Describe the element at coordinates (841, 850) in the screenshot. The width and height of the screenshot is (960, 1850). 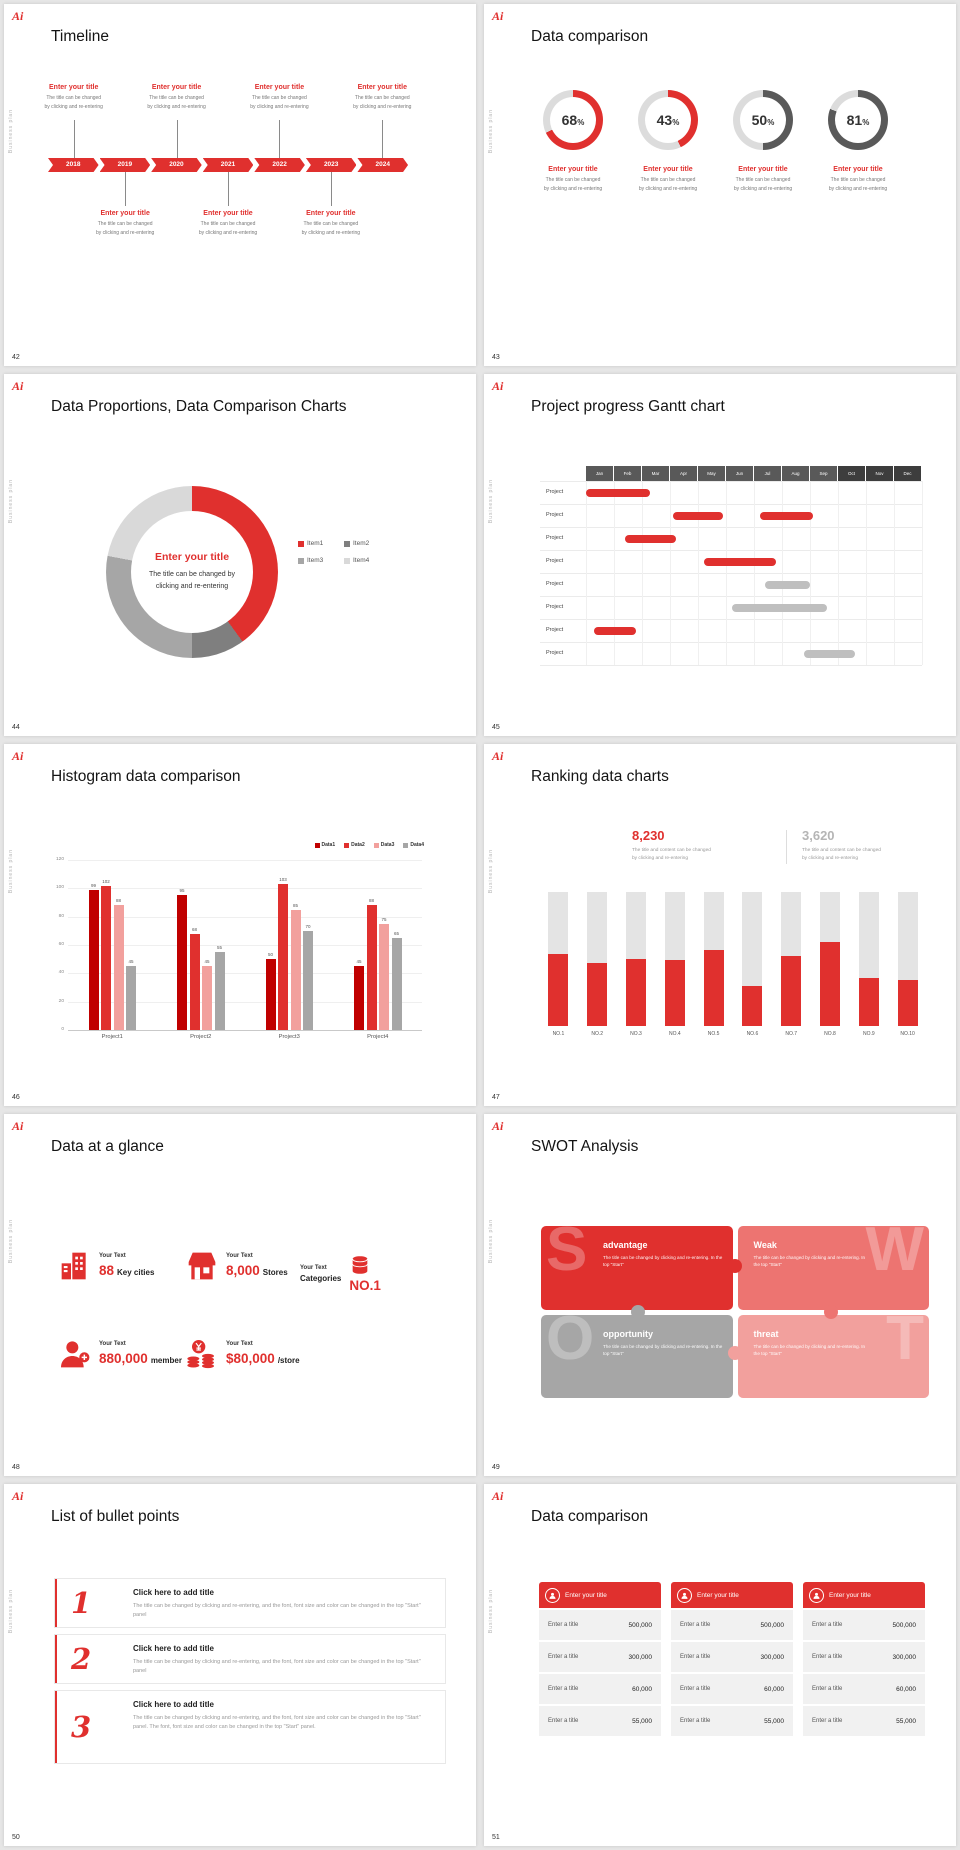
I see `stat-text: The title and content can be changed` at that location.